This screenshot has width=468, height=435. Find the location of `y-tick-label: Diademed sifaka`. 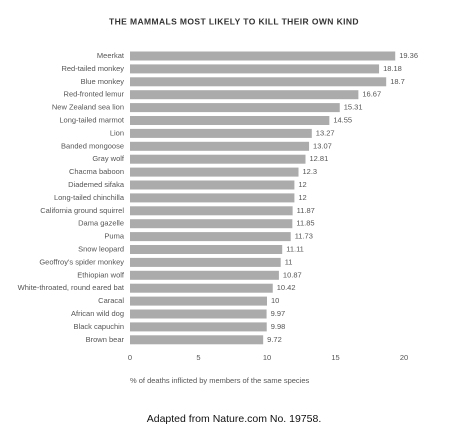

y-tick-label: Diademed sifaka is located at coordinates (96, 184).